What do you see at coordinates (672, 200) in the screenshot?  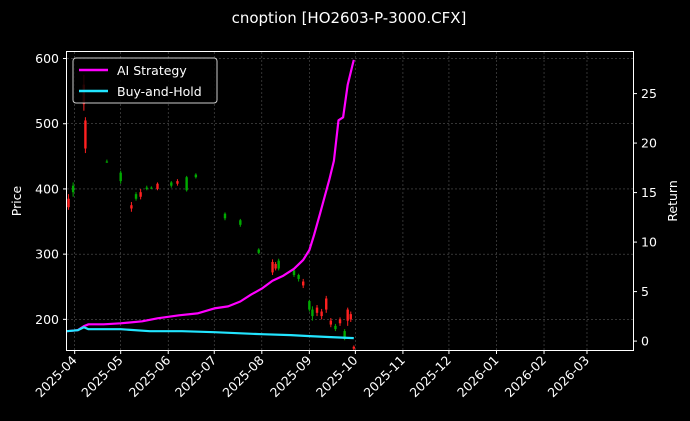 I see `right-axis-label: Return` at bounding box center [672, 200].